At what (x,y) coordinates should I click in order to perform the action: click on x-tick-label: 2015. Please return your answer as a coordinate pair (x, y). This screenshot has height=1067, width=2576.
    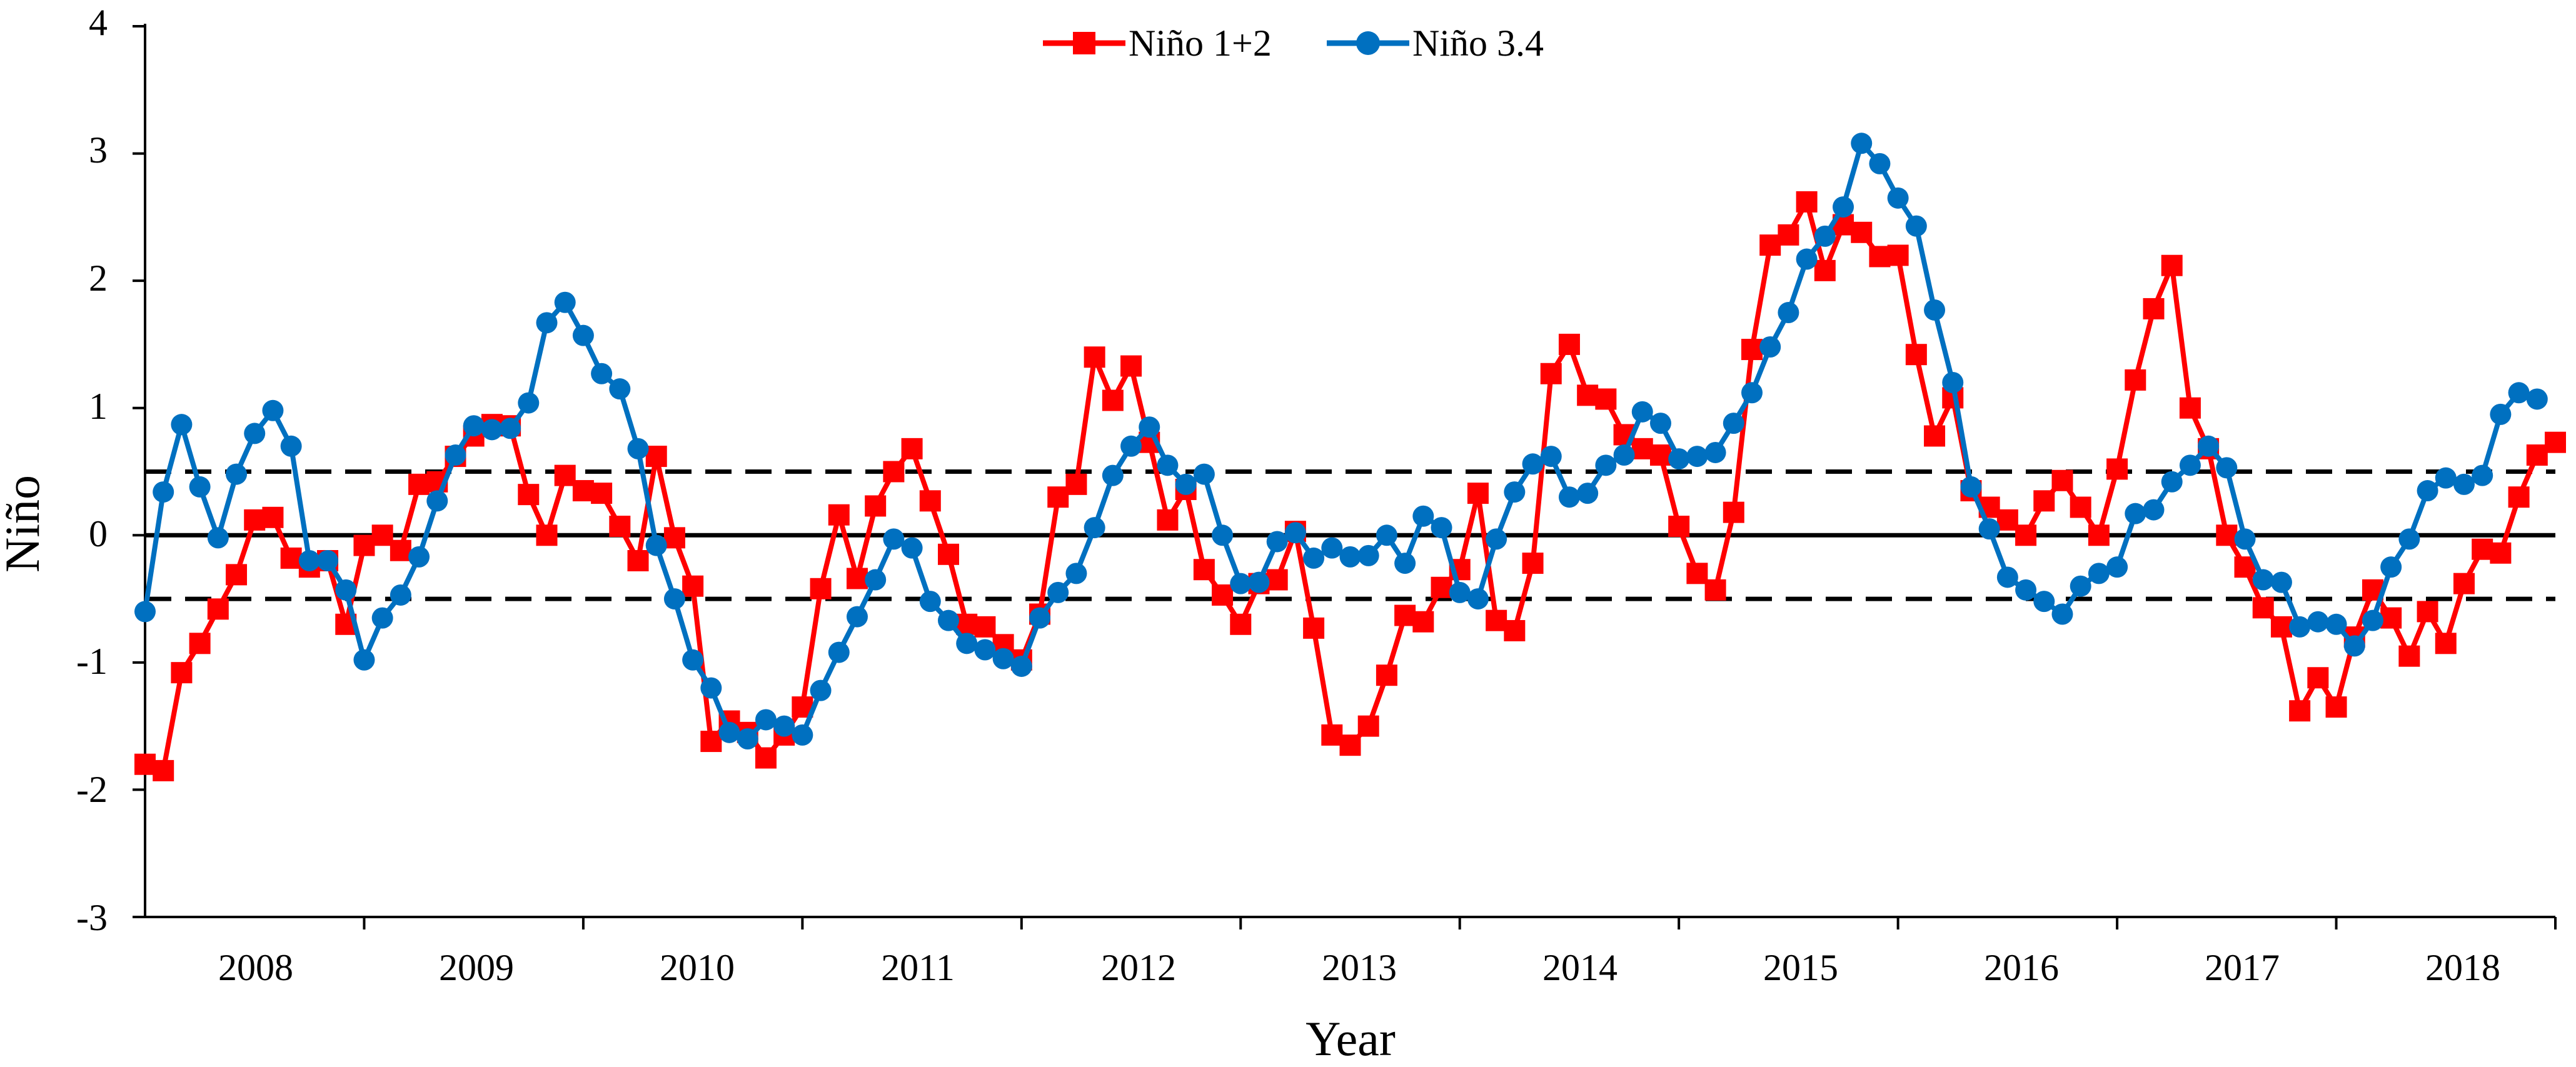
    Looking at the image, I should click on (1800, 968).